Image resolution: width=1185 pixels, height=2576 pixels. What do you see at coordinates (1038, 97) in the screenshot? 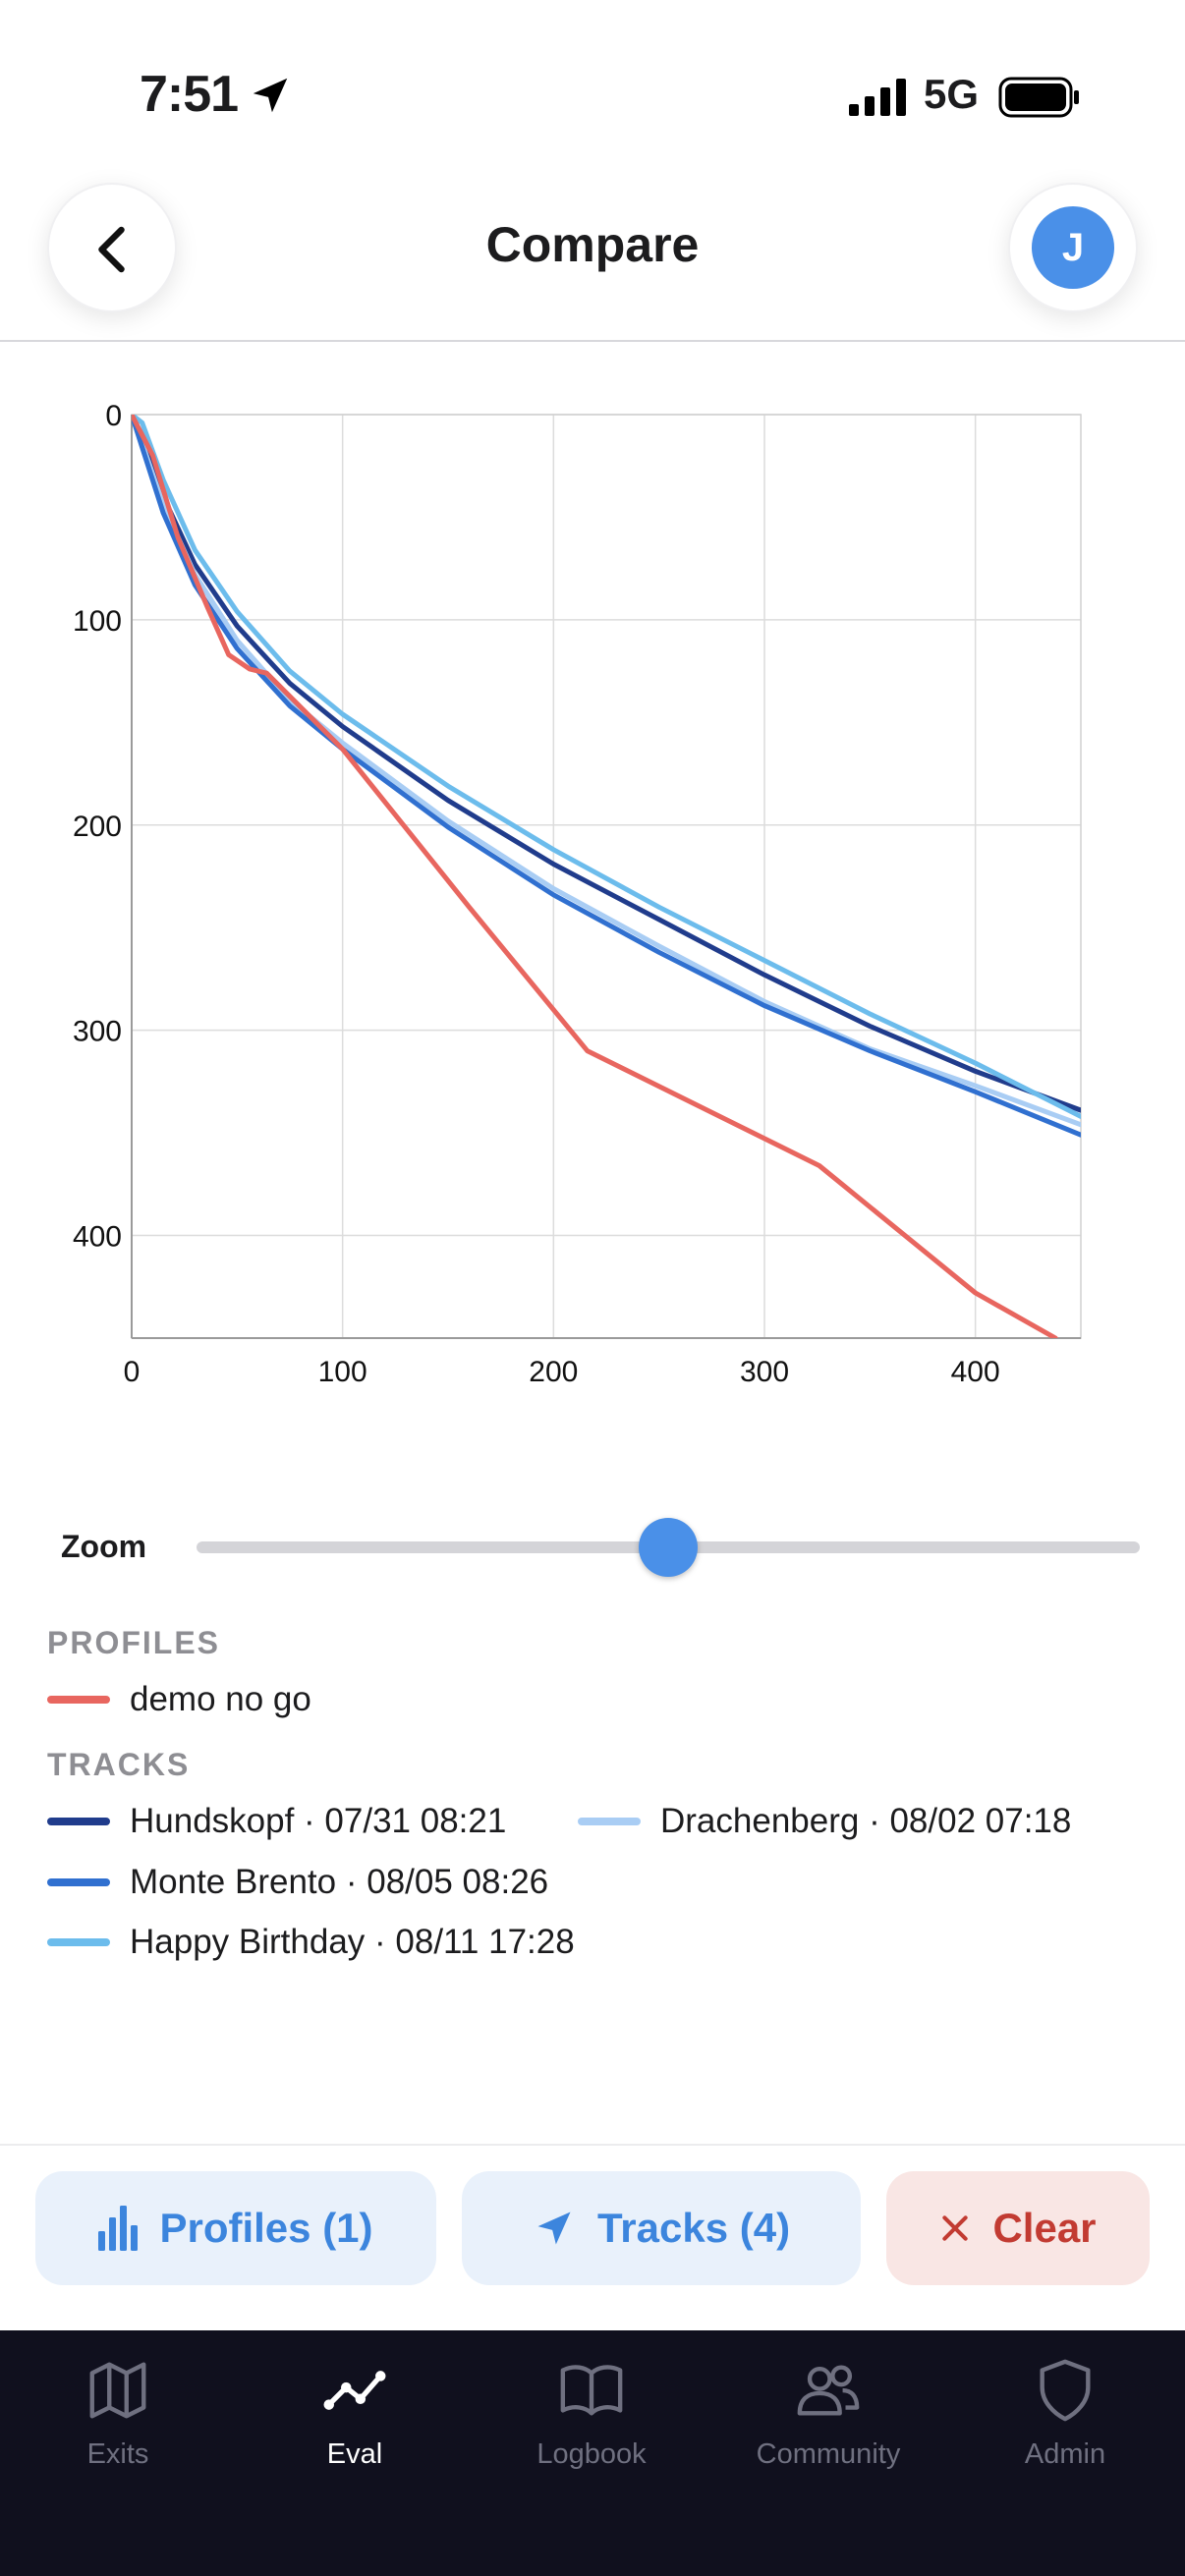
I see `battery-icon` at bounding box center [1038, 97].